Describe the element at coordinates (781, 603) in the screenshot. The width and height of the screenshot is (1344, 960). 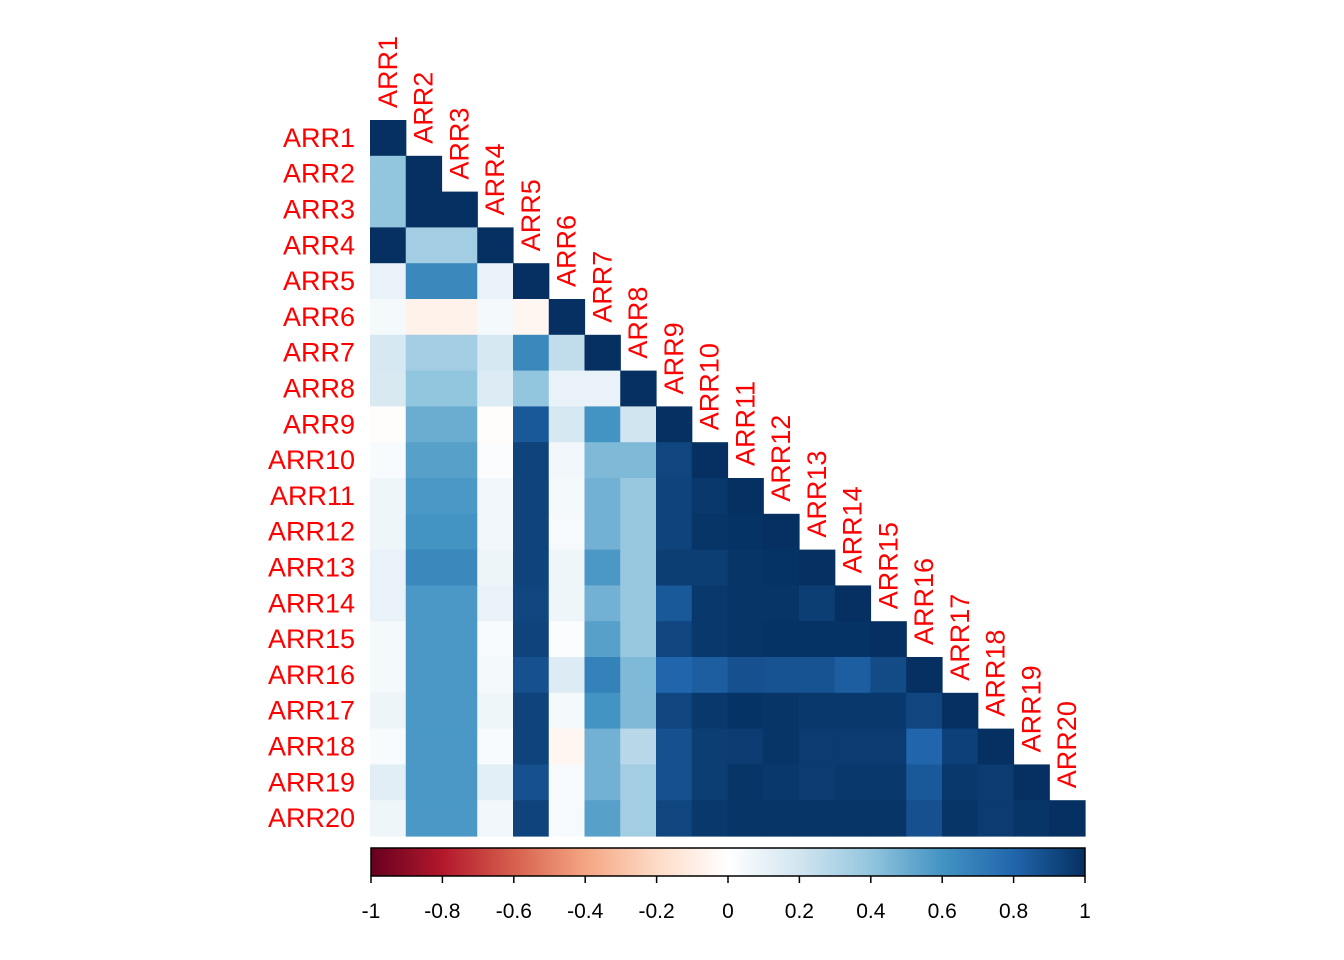
I see `cell-arr14-arr12` at that location.